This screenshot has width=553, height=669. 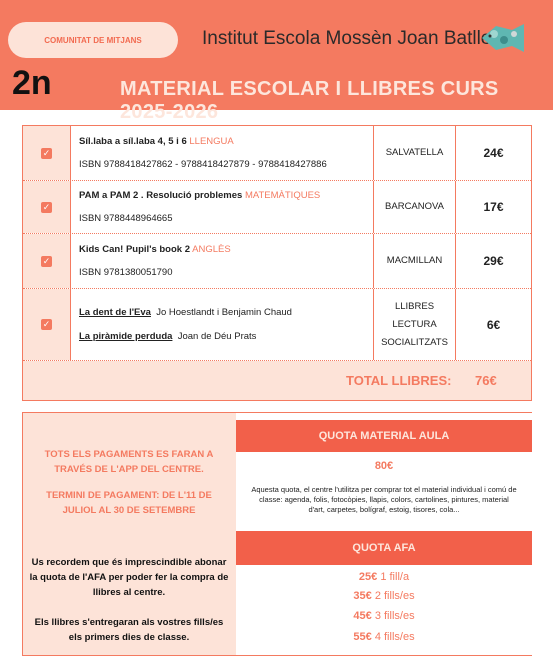 I want to click on book-title: Síl.laba a síl.laba 4, 5 i 6 LLENGUA, so click(x=156, y=141).